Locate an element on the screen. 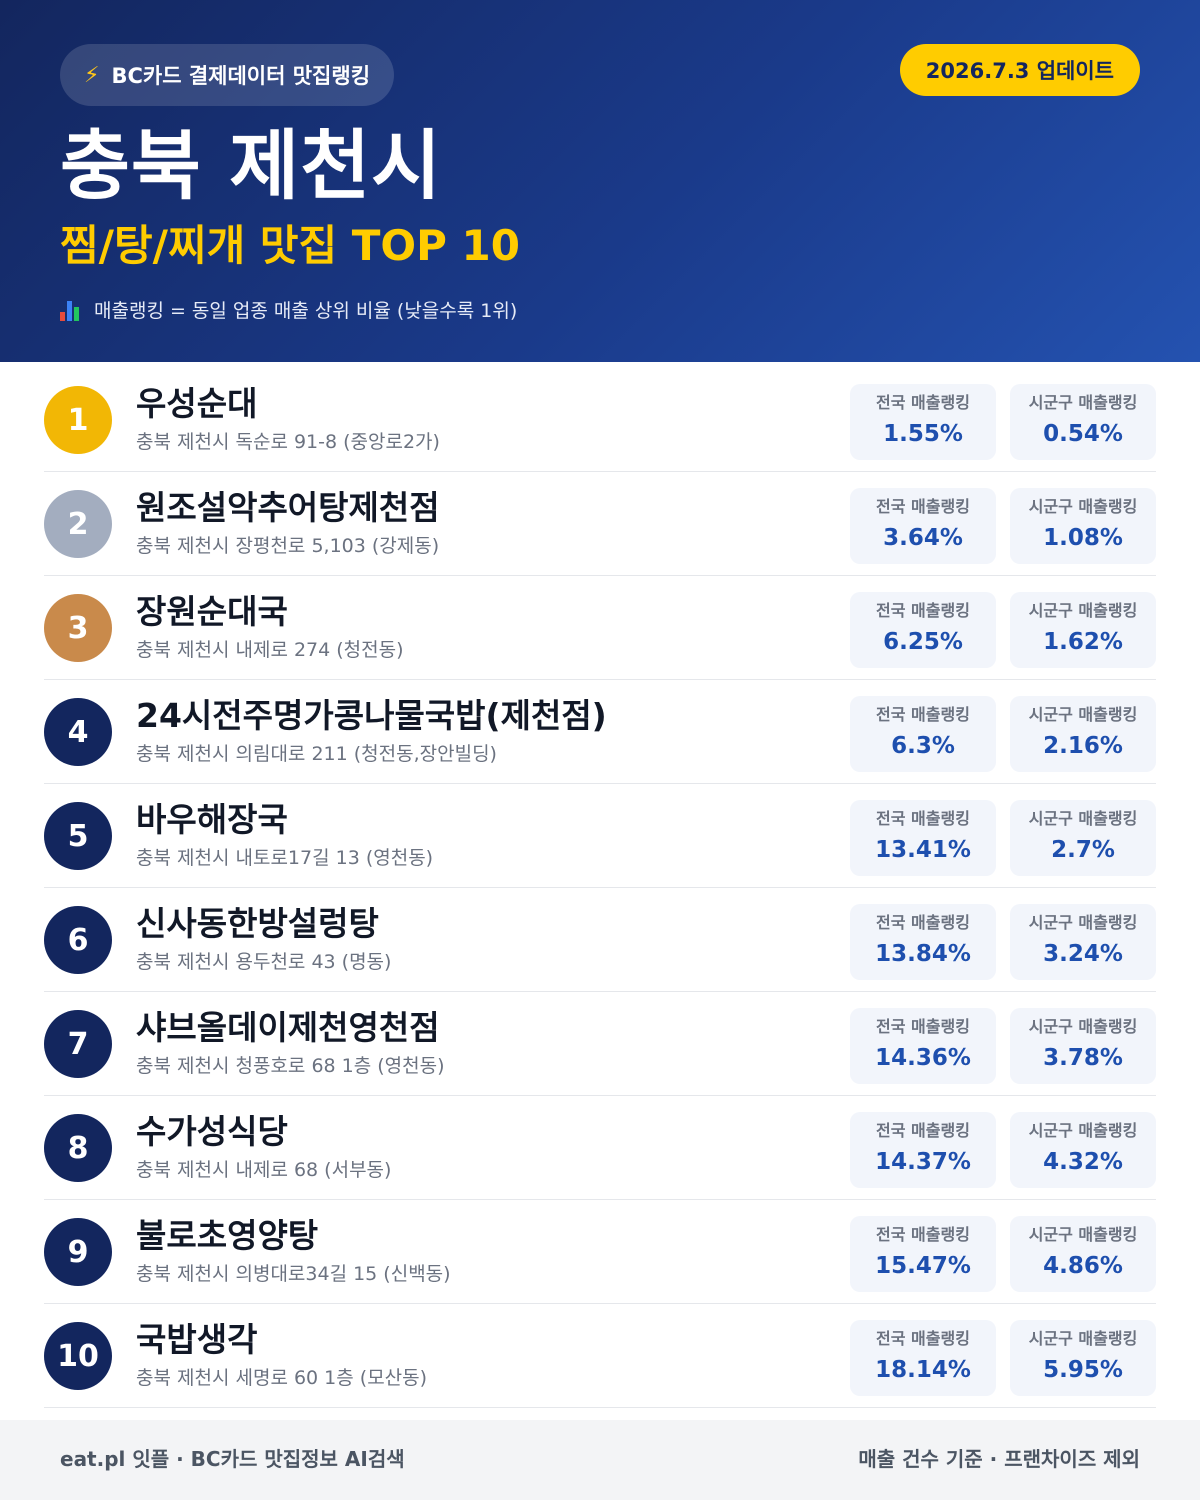 Image resolution: width=1200 pixels, height=1500 pixels. restaurant-address: 충북 제천시 용두천로 43 (명동) is located at coordinates (264, 962).